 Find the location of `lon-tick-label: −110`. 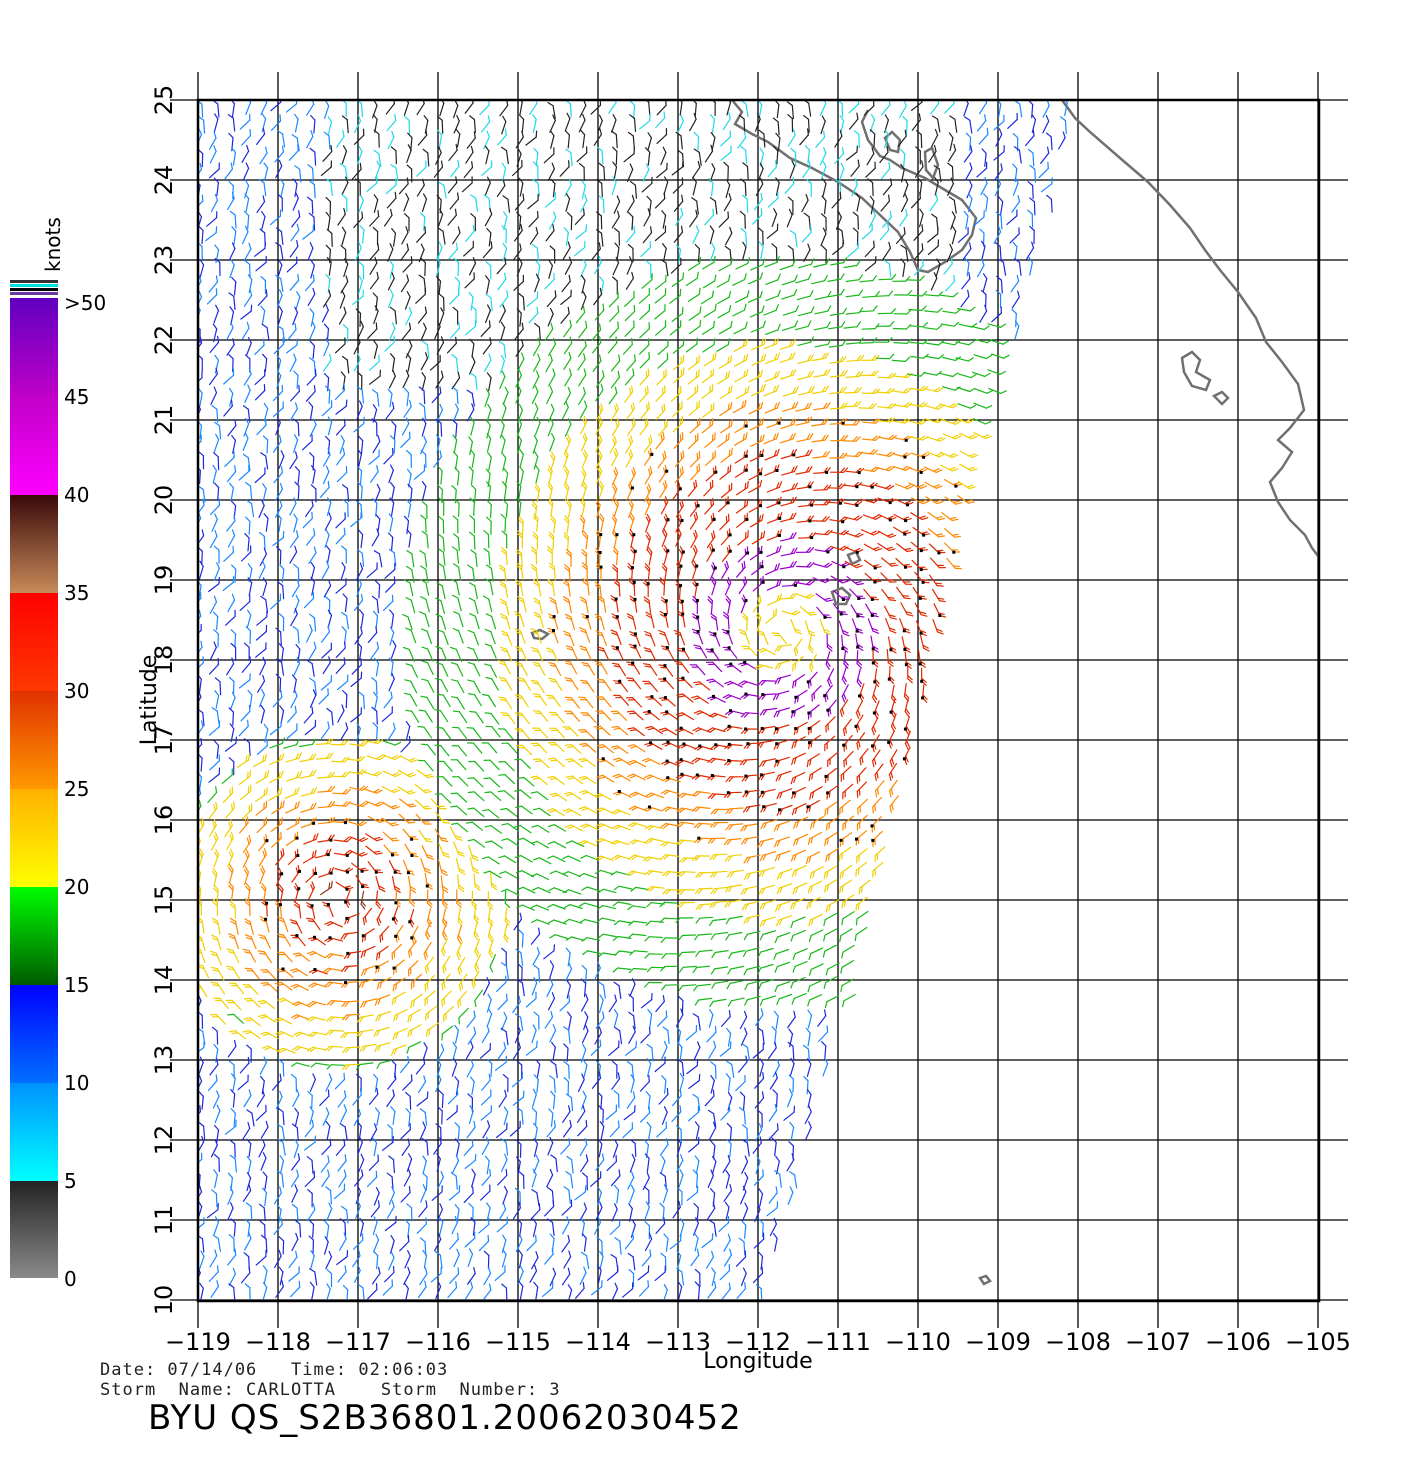

lon-tick-label: −110 is located at coordinates (918, 1342).